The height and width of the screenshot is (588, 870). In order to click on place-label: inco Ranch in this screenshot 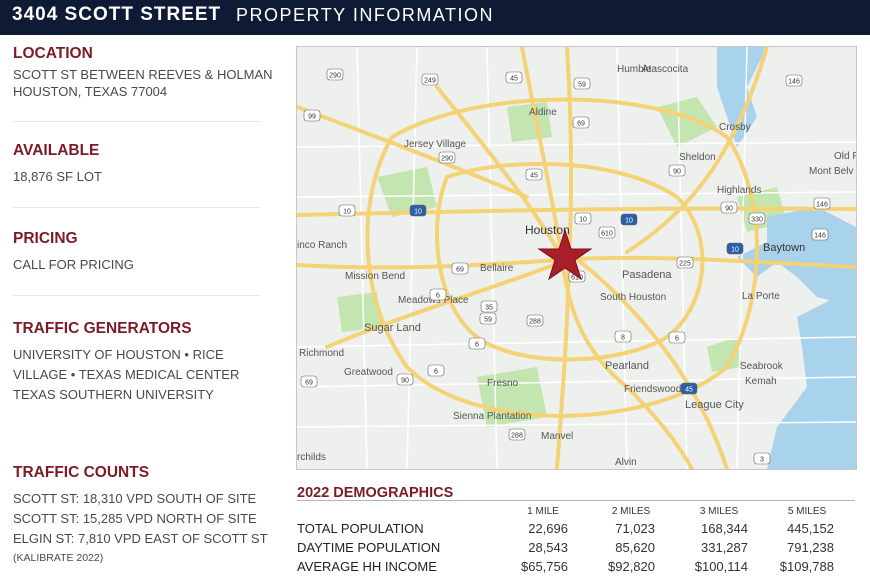, I will do `click(322, 245)`.